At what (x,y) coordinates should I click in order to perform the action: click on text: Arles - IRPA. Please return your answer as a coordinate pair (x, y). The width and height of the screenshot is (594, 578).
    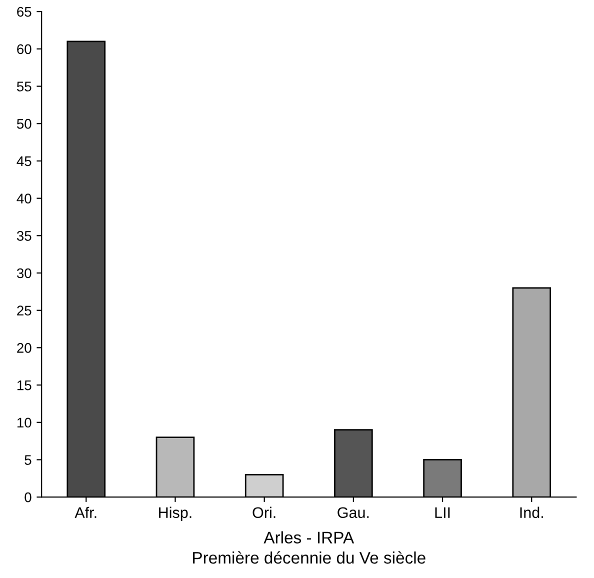
    Looking at the image, I should click on (309, 537).